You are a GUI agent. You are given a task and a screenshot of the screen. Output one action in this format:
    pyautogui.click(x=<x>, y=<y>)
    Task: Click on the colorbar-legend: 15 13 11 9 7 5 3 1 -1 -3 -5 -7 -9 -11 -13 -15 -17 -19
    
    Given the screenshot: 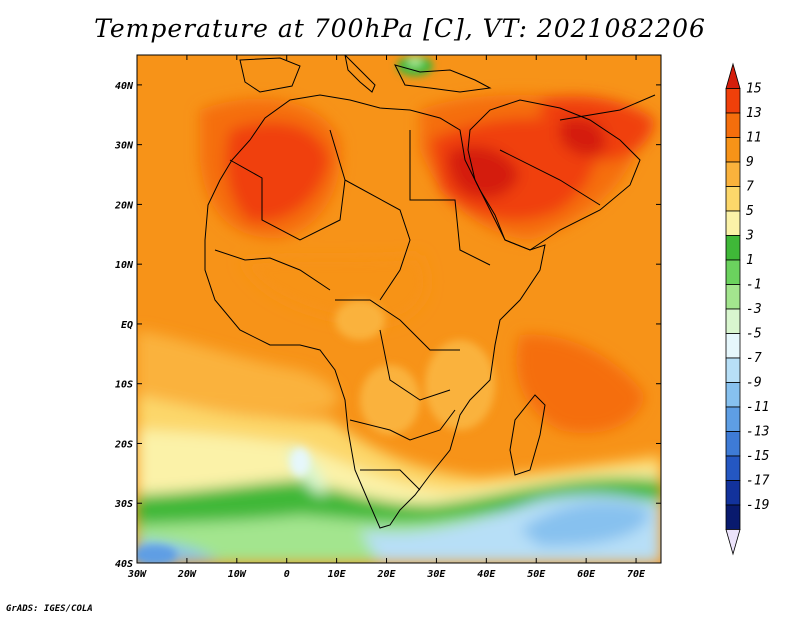 What is the action you would take?
    pyautogui.click(x=747, y=309)
    